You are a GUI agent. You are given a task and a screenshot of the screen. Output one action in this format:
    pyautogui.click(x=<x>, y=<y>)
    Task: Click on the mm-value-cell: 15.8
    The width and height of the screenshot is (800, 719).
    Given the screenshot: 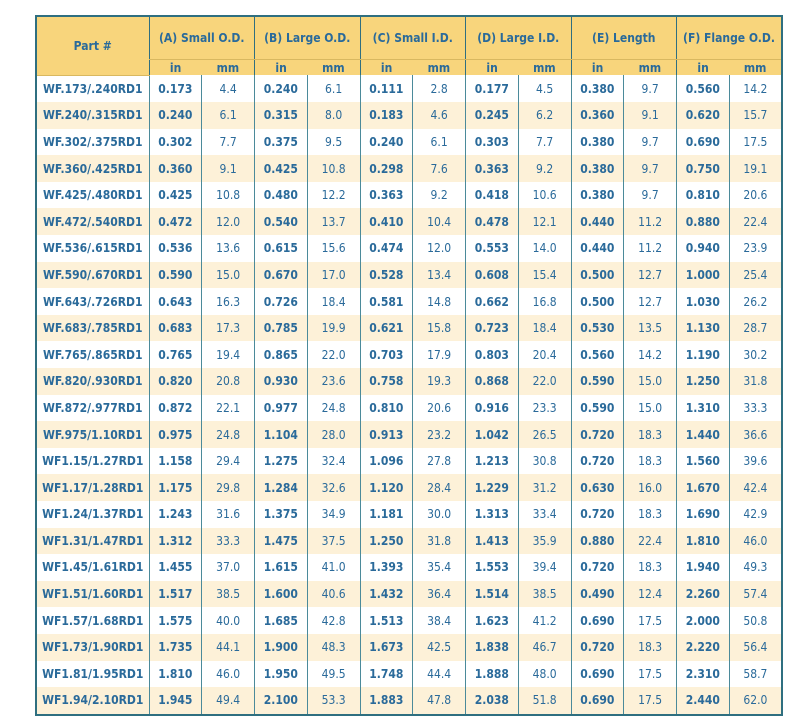 What is the action you would take?
    pyautogui.click(x=439, y=328)
    